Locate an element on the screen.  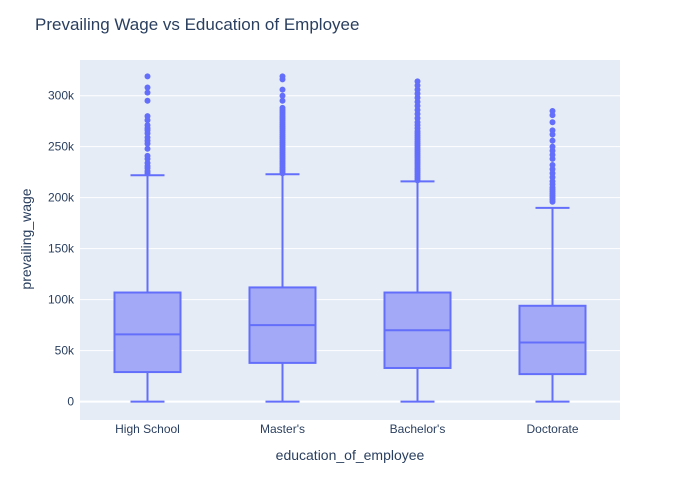
y-tick-label: 100k is located at coordinates (61, 300).